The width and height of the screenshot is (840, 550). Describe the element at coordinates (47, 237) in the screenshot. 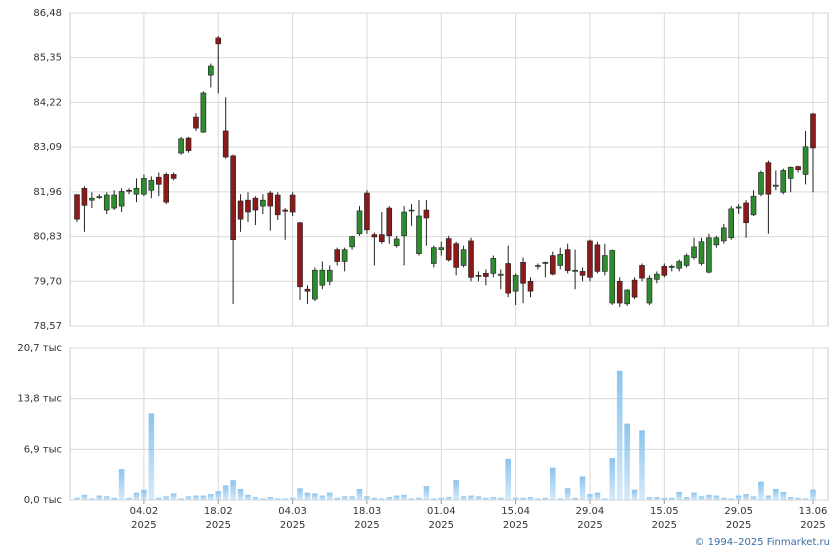

I see `y-tick-label: 80,83` at that location.